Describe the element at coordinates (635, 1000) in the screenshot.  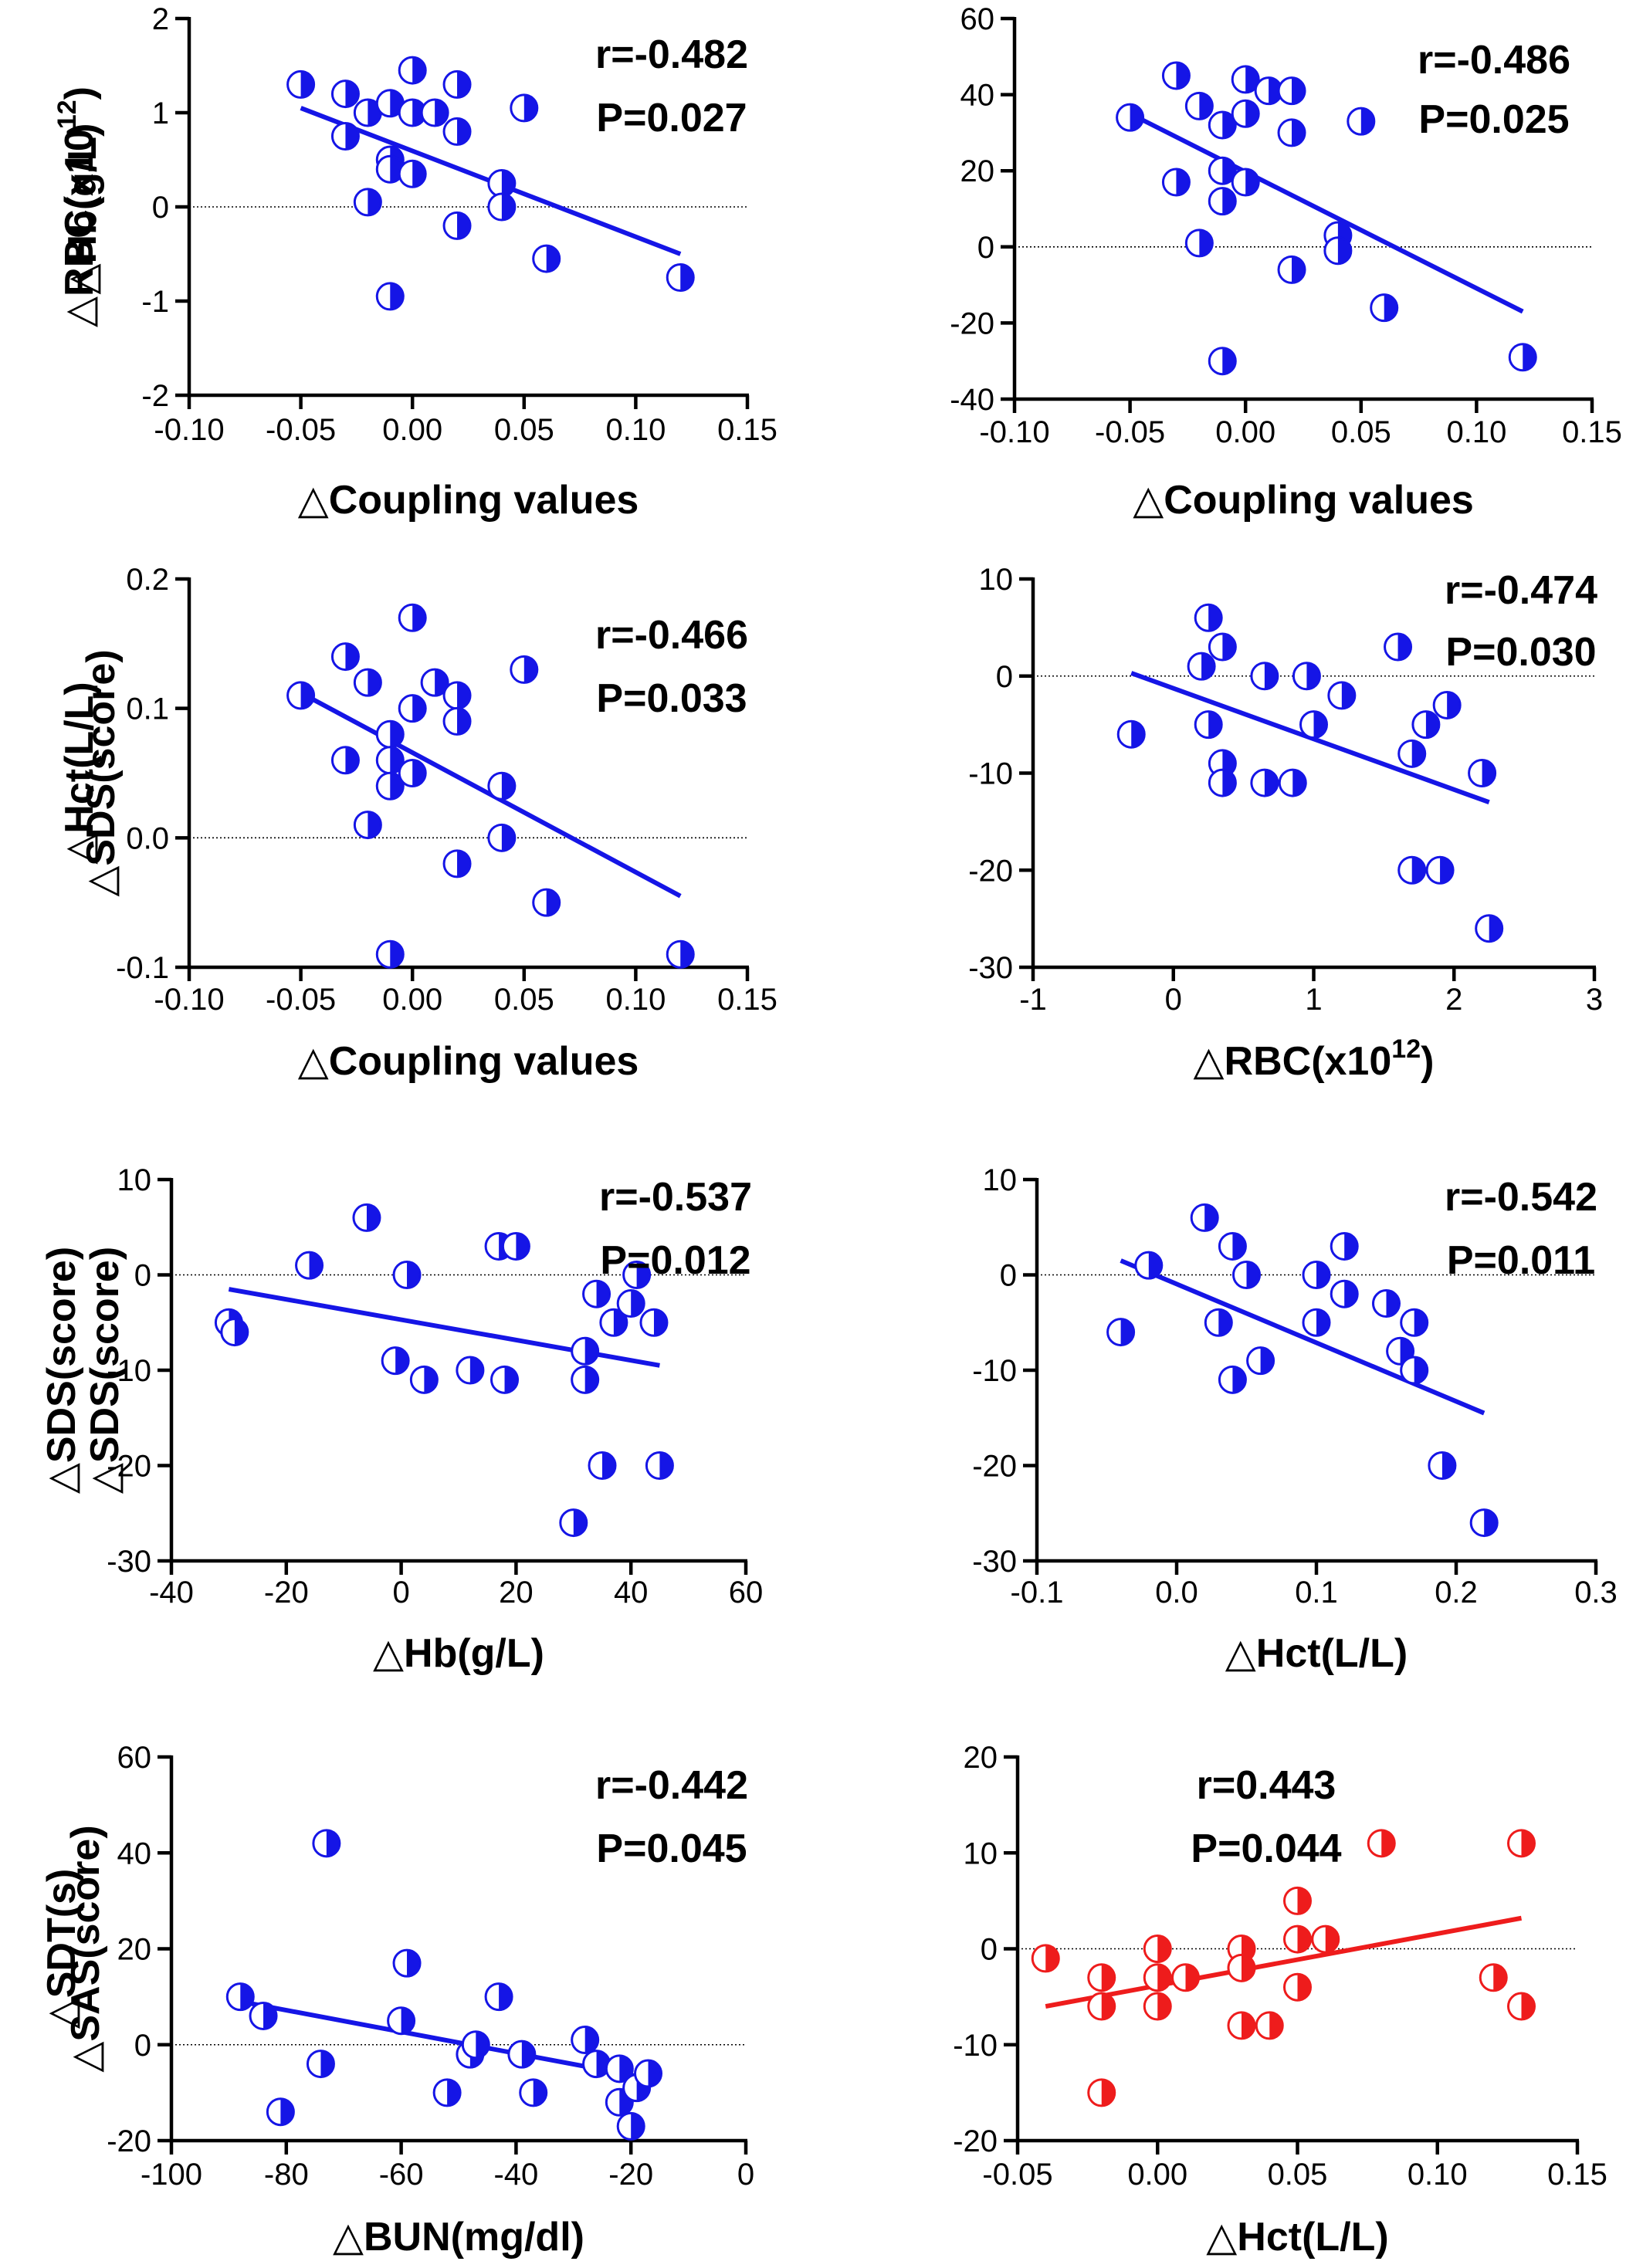
I see `x-tick-label: 0.10` at that location.